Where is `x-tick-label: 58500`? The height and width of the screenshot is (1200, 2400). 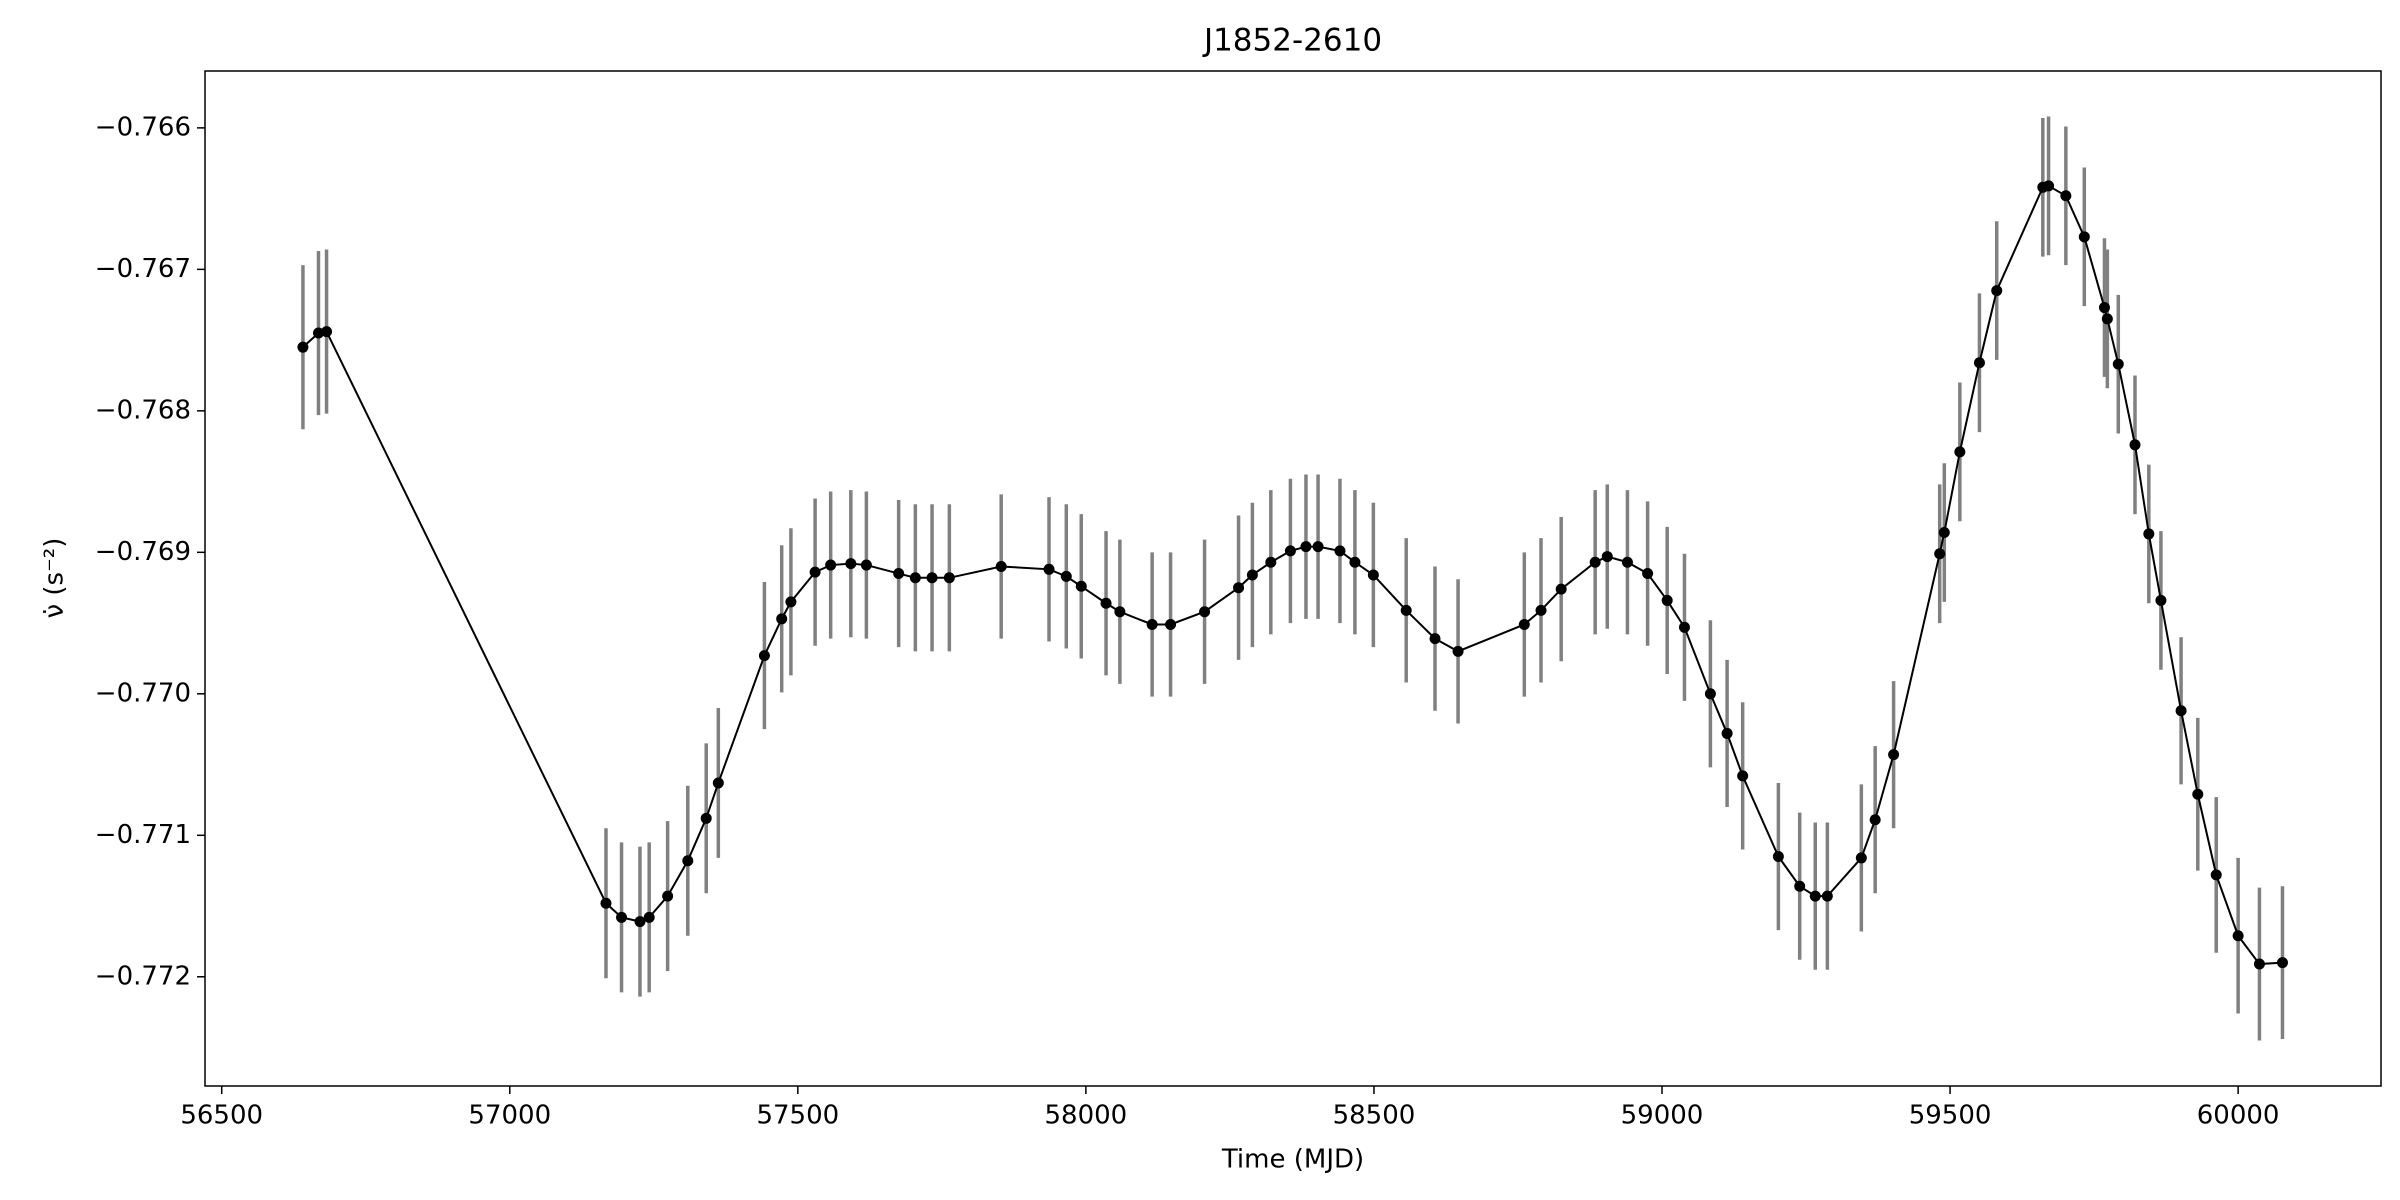 x-tick-label: 58500 is located at coordinates (1374, 1116).